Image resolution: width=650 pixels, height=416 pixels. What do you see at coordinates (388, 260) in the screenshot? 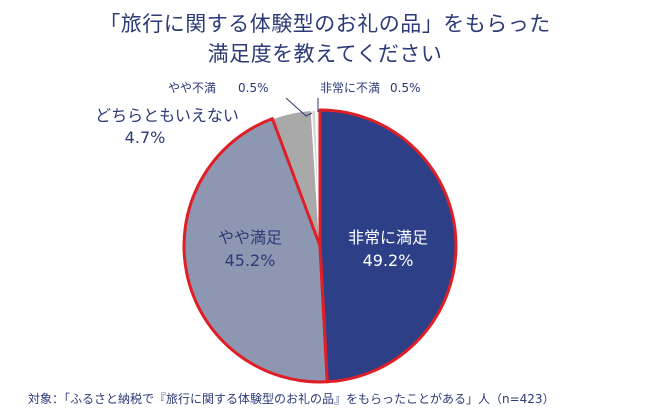
I see `slice-value-0: 49.2%` at bounding box center [388, 260].